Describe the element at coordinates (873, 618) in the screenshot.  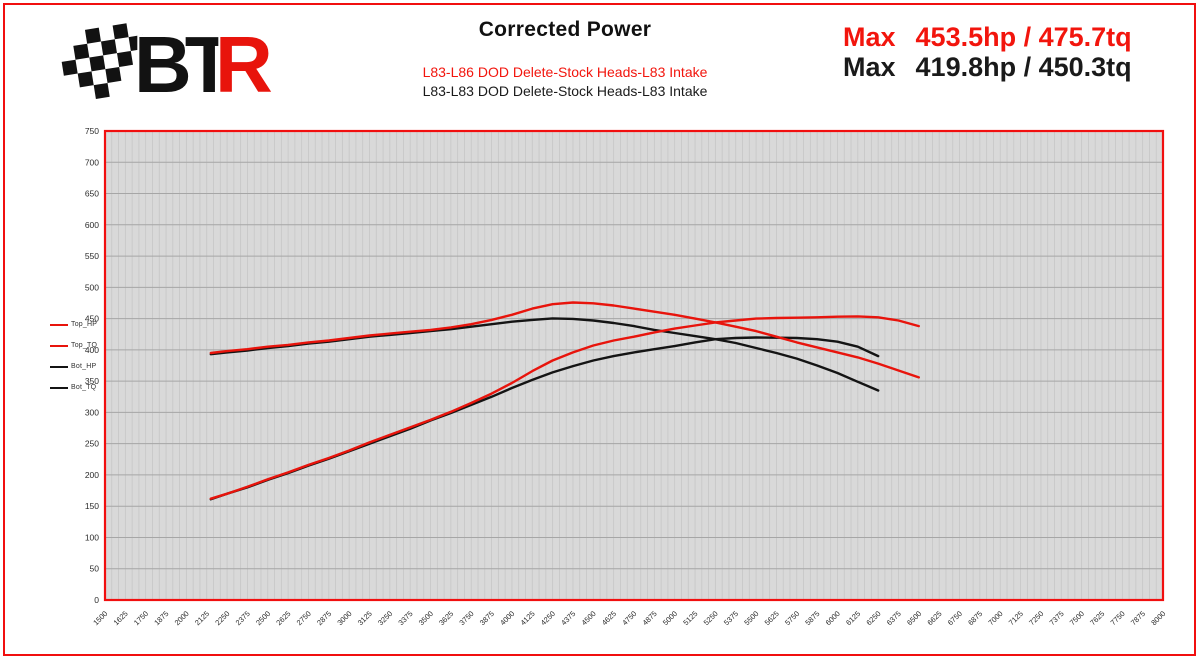
I see `x-axis-tick-label: 6250` at that location.